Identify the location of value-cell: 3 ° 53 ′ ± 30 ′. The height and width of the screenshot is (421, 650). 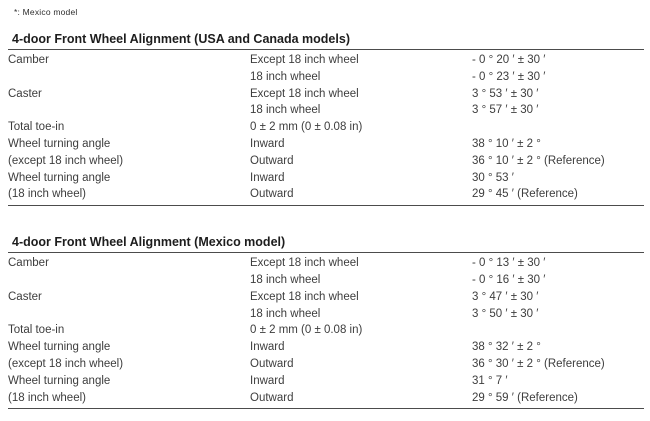
(505, 93).